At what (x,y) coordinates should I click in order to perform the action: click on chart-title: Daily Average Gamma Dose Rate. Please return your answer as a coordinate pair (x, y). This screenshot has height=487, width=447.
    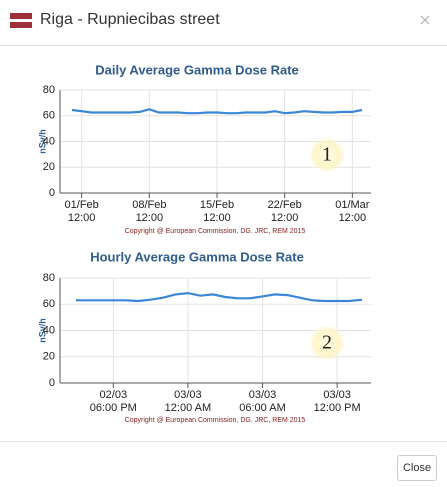
    Looking at the image, I should click on (197, 69).